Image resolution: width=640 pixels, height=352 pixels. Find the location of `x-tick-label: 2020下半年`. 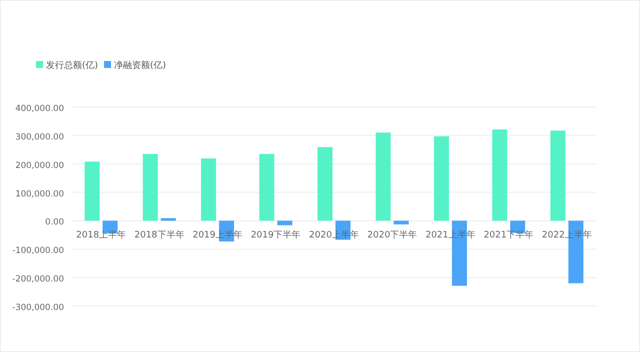

x-tick-label: 2020下半年 is located at coordinates (392, 235).